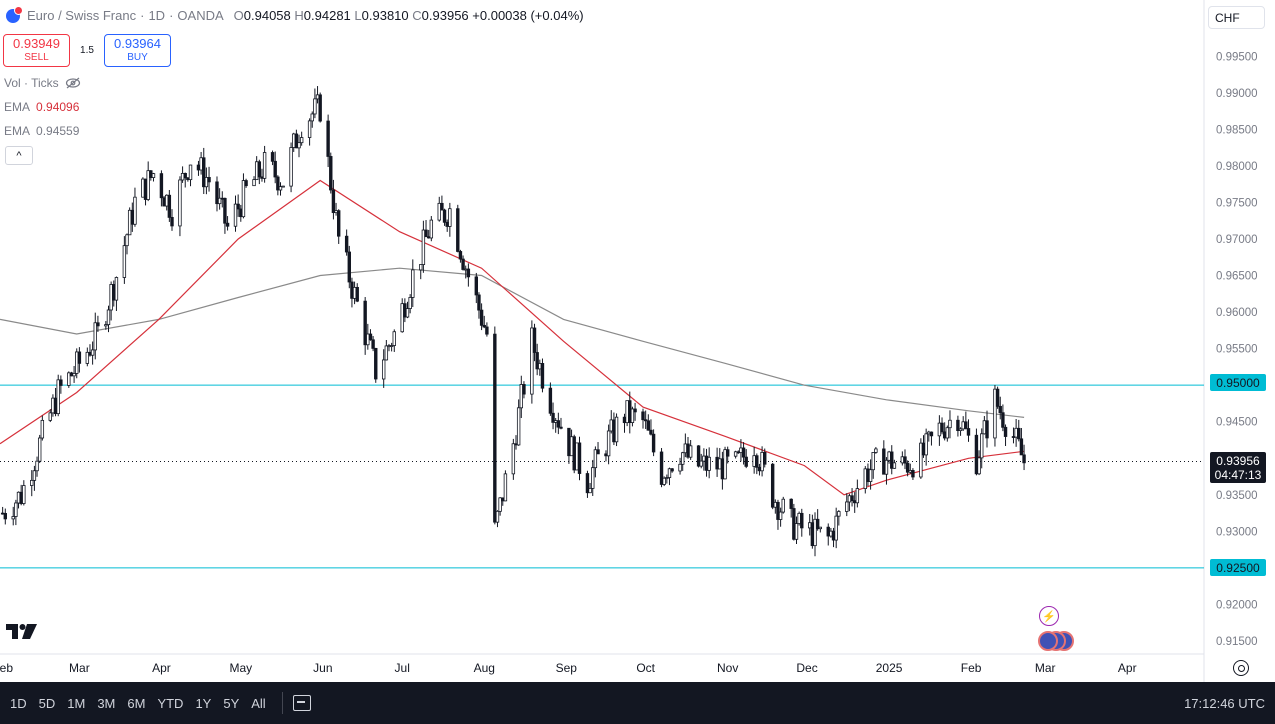  Describe the element at coordinates (1236, 17) in the screenshot. I see `currency-selector: CHF` at that location.